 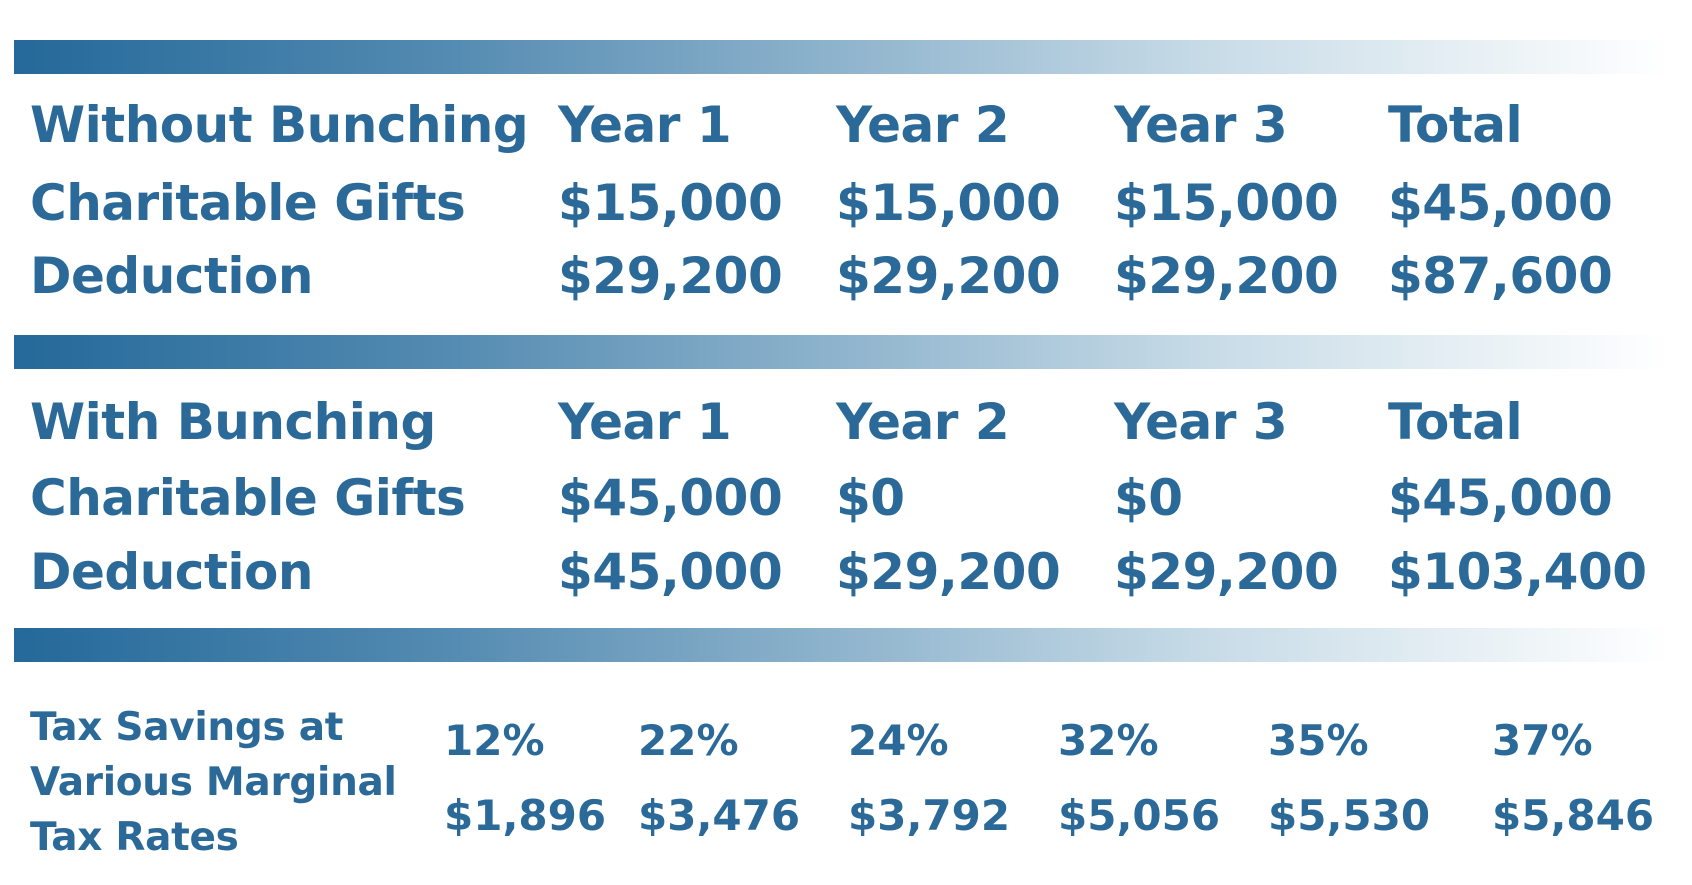 What do you see at coordinates (1139, 815) in the screenshot?
I see `savings-32: $5,056` at bounding box center [1139, 815].